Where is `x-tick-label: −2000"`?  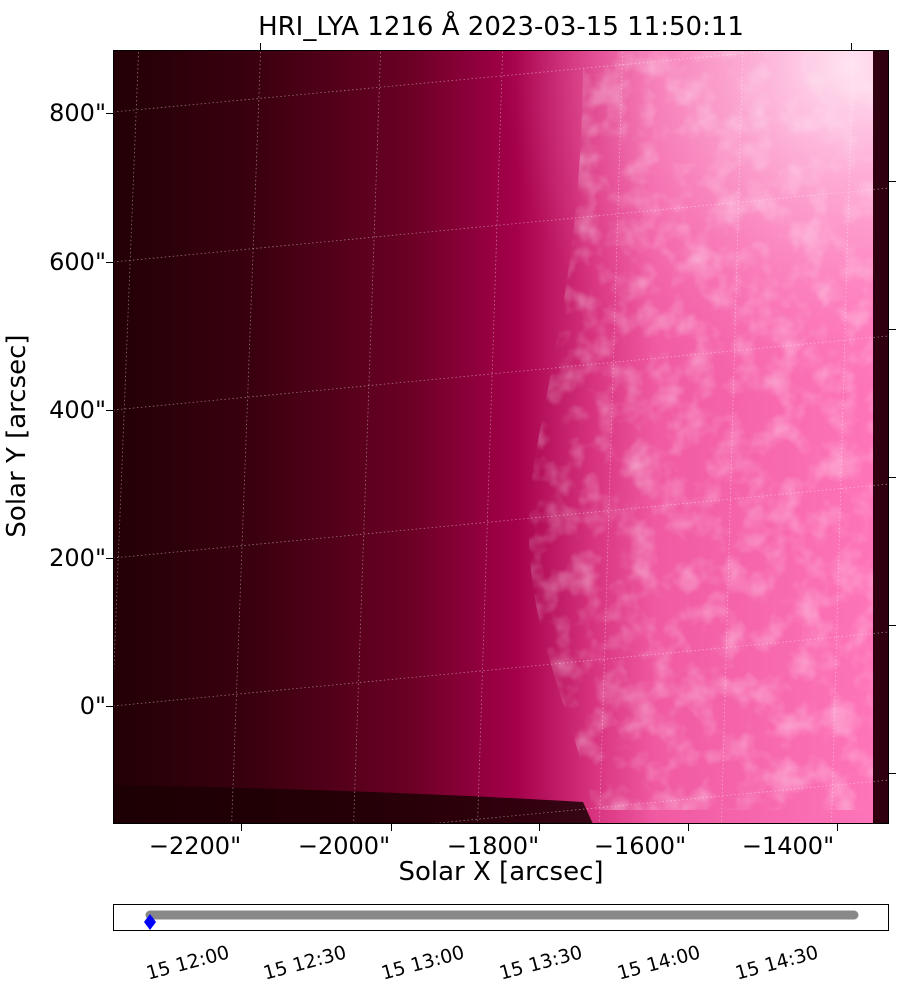
x-tick-label: −2000" is located at coordinates (344, 846).